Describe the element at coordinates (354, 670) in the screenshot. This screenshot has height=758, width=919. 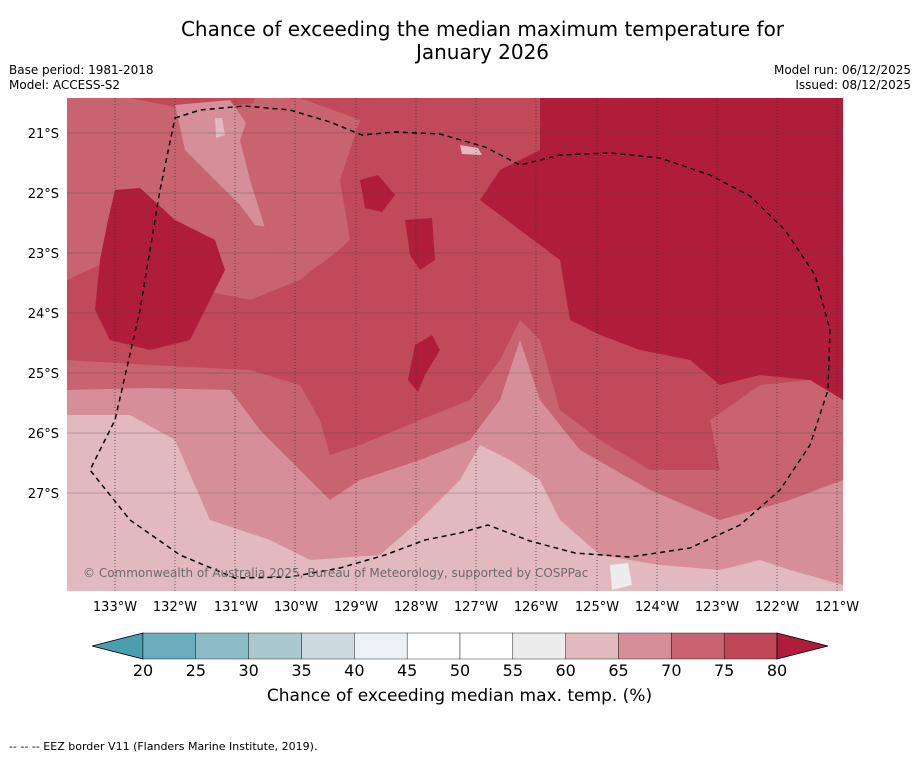
I see `colorbar-tick-label: 40` at that location.